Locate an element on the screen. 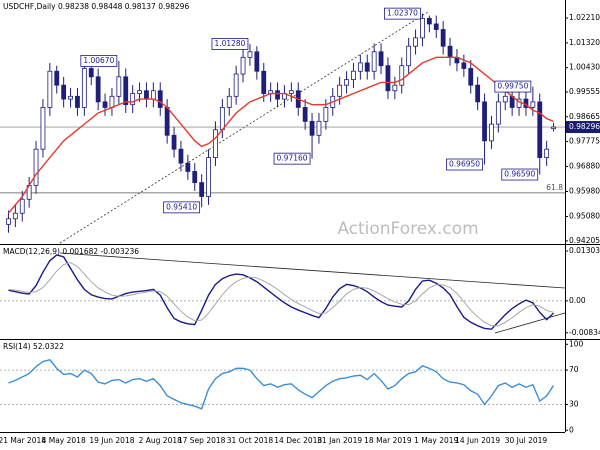 This screenshot has width=600, height=450. x-tick-label: 14 Dec 2018 is located at coordinates (298, 440).